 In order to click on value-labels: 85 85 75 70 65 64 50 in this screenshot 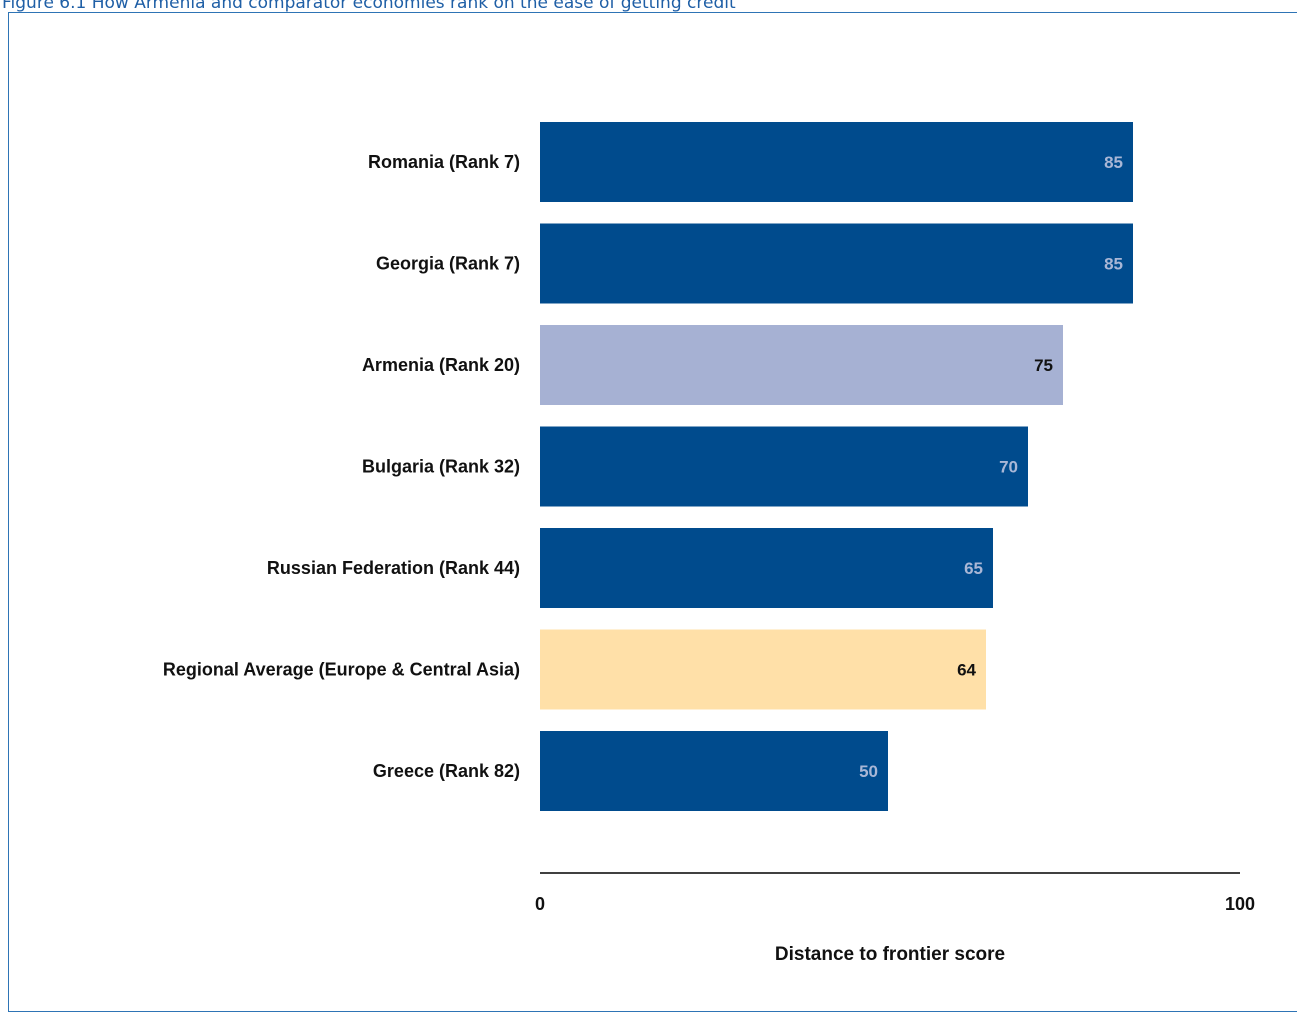, I will do `click(991, 467)`.